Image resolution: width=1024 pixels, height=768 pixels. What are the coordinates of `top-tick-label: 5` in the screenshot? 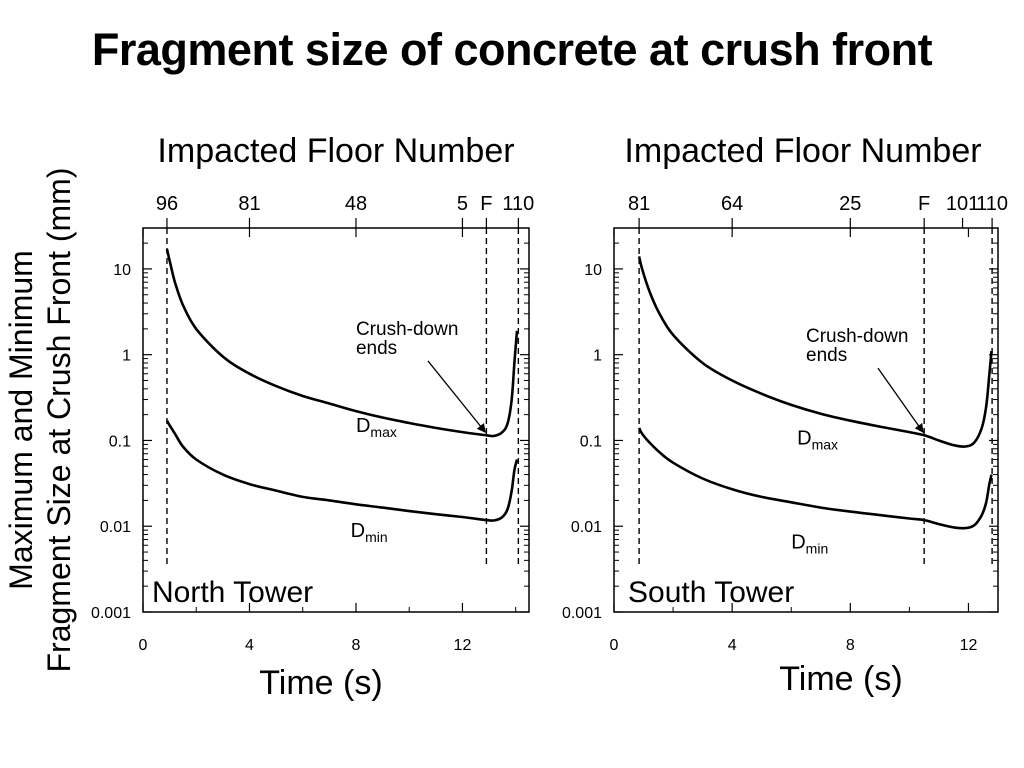 It's located at (462, 204).